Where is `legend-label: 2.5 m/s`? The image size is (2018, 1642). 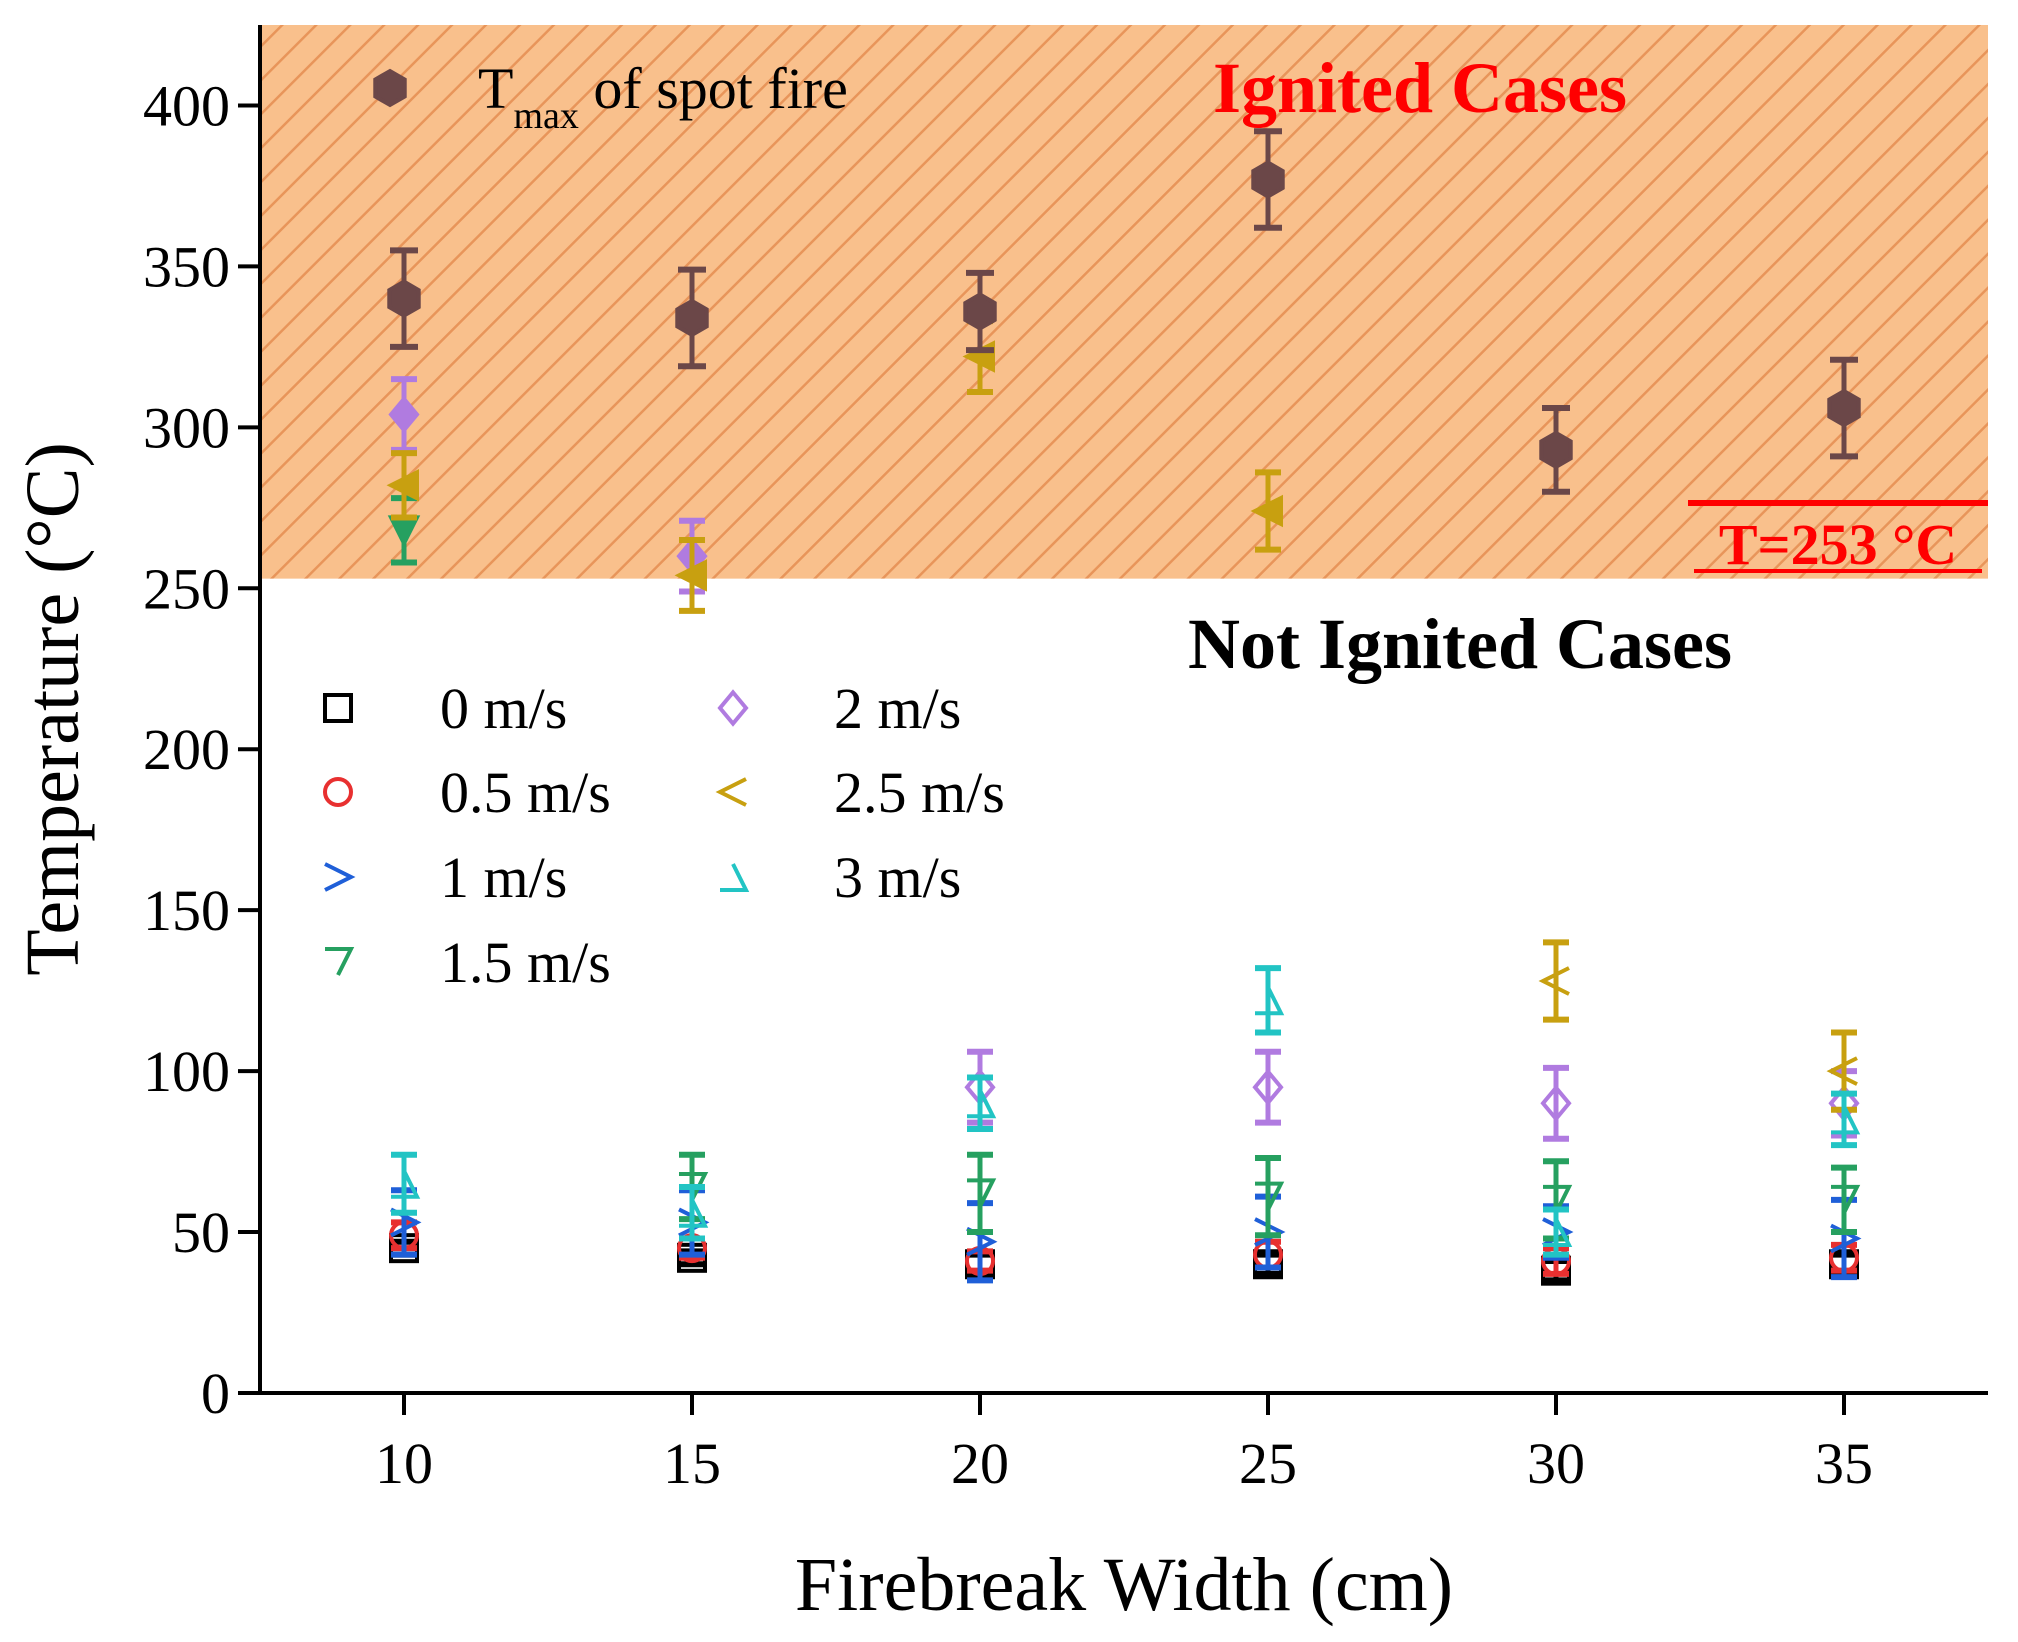 legend-label: 2.5 m/s is located at coordinates (919, 792).